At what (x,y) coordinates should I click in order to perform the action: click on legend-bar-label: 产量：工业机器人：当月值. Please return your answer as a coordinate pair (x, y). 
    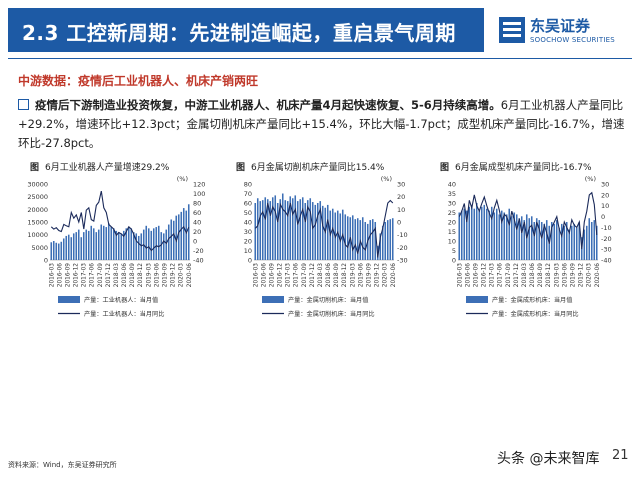
    Looking at the image, I should click on (121, 300).